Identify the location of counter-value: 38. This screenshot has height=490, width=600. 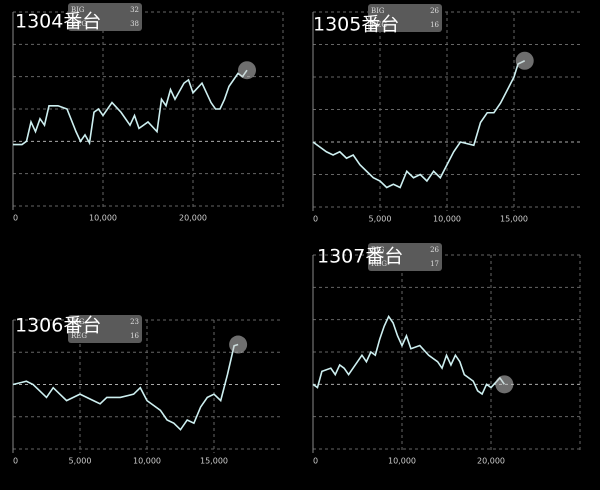
(134, 24).